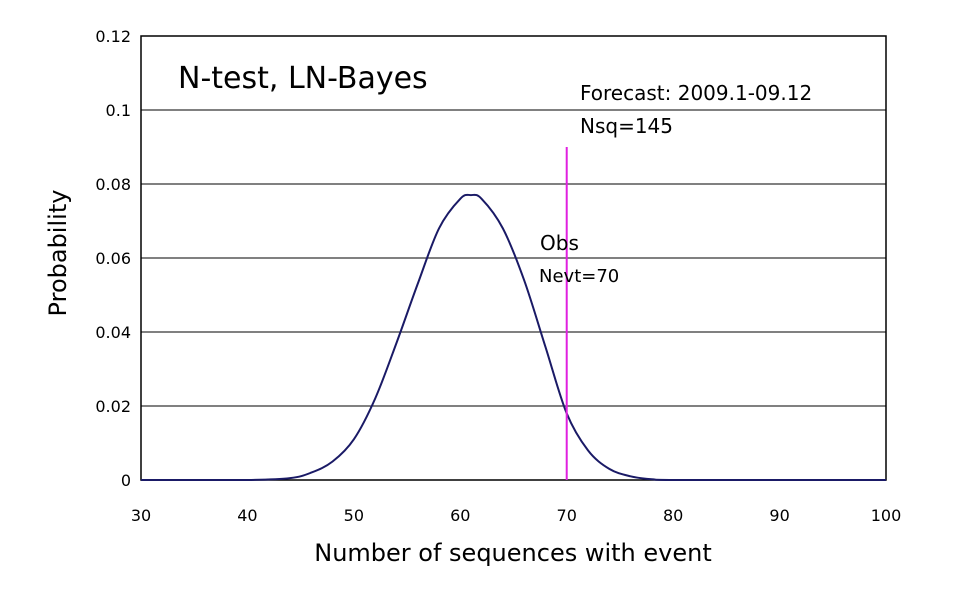 The image size is (970, 603). I want to click on y-tick-label: 0.08, so click(113, 184).